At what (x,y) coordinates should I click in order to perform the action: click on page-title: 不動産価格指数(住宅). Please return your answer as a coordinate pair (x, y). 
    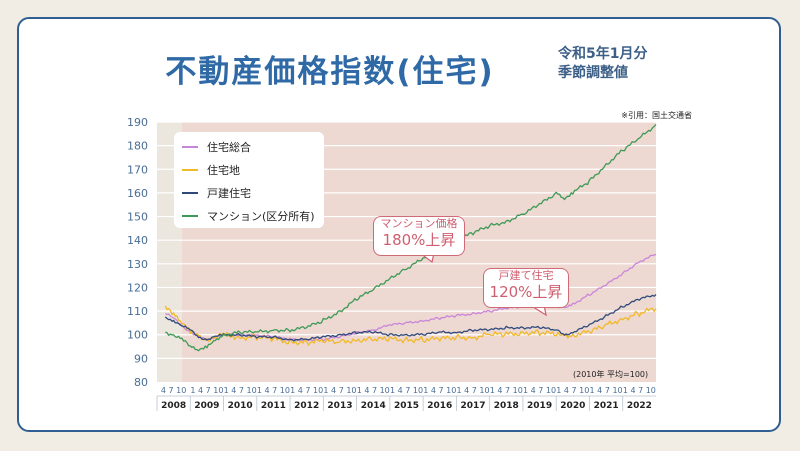
    Looking at the image, I should click on (330, 72).